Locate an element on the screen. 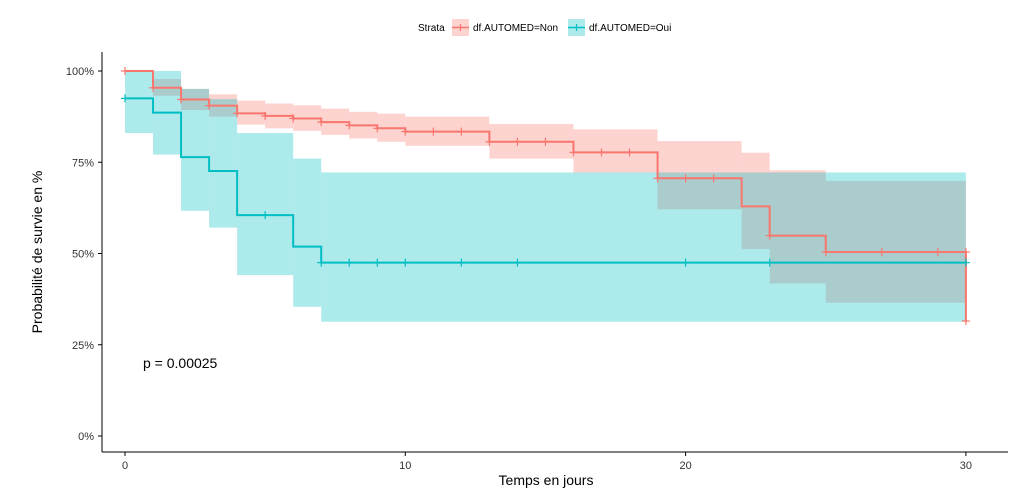  legend: Strata df.AUTOMED=Non df.AUTOMED=Oui is located at coordinates (544, 27).